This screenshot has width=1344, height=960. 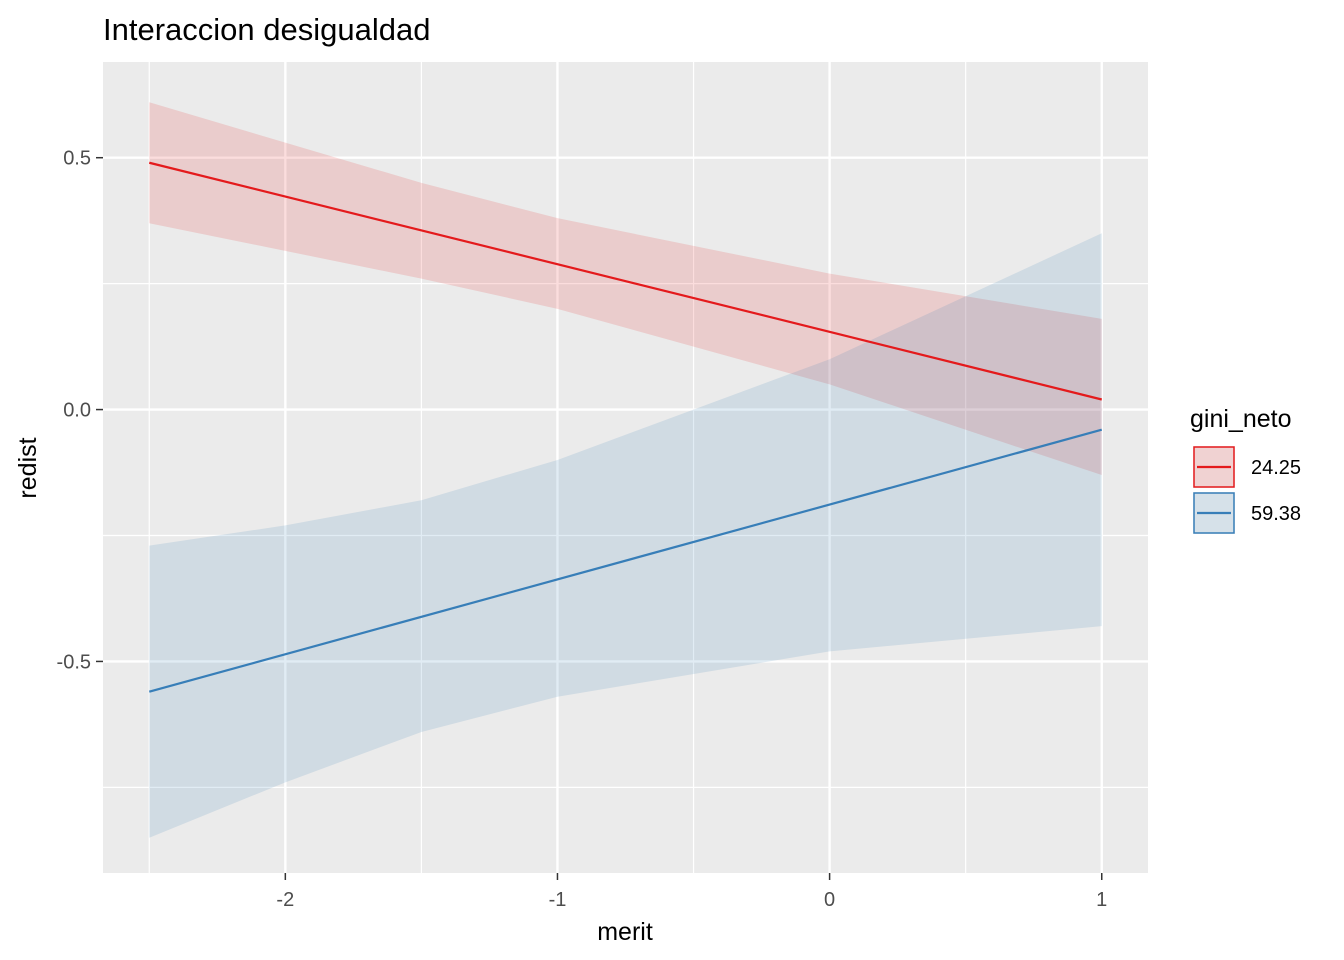 What do you see at coordinates (77, 159) in the screenshot?
I see `y-tick-label: 0.5` at bounding box center [77, 159].